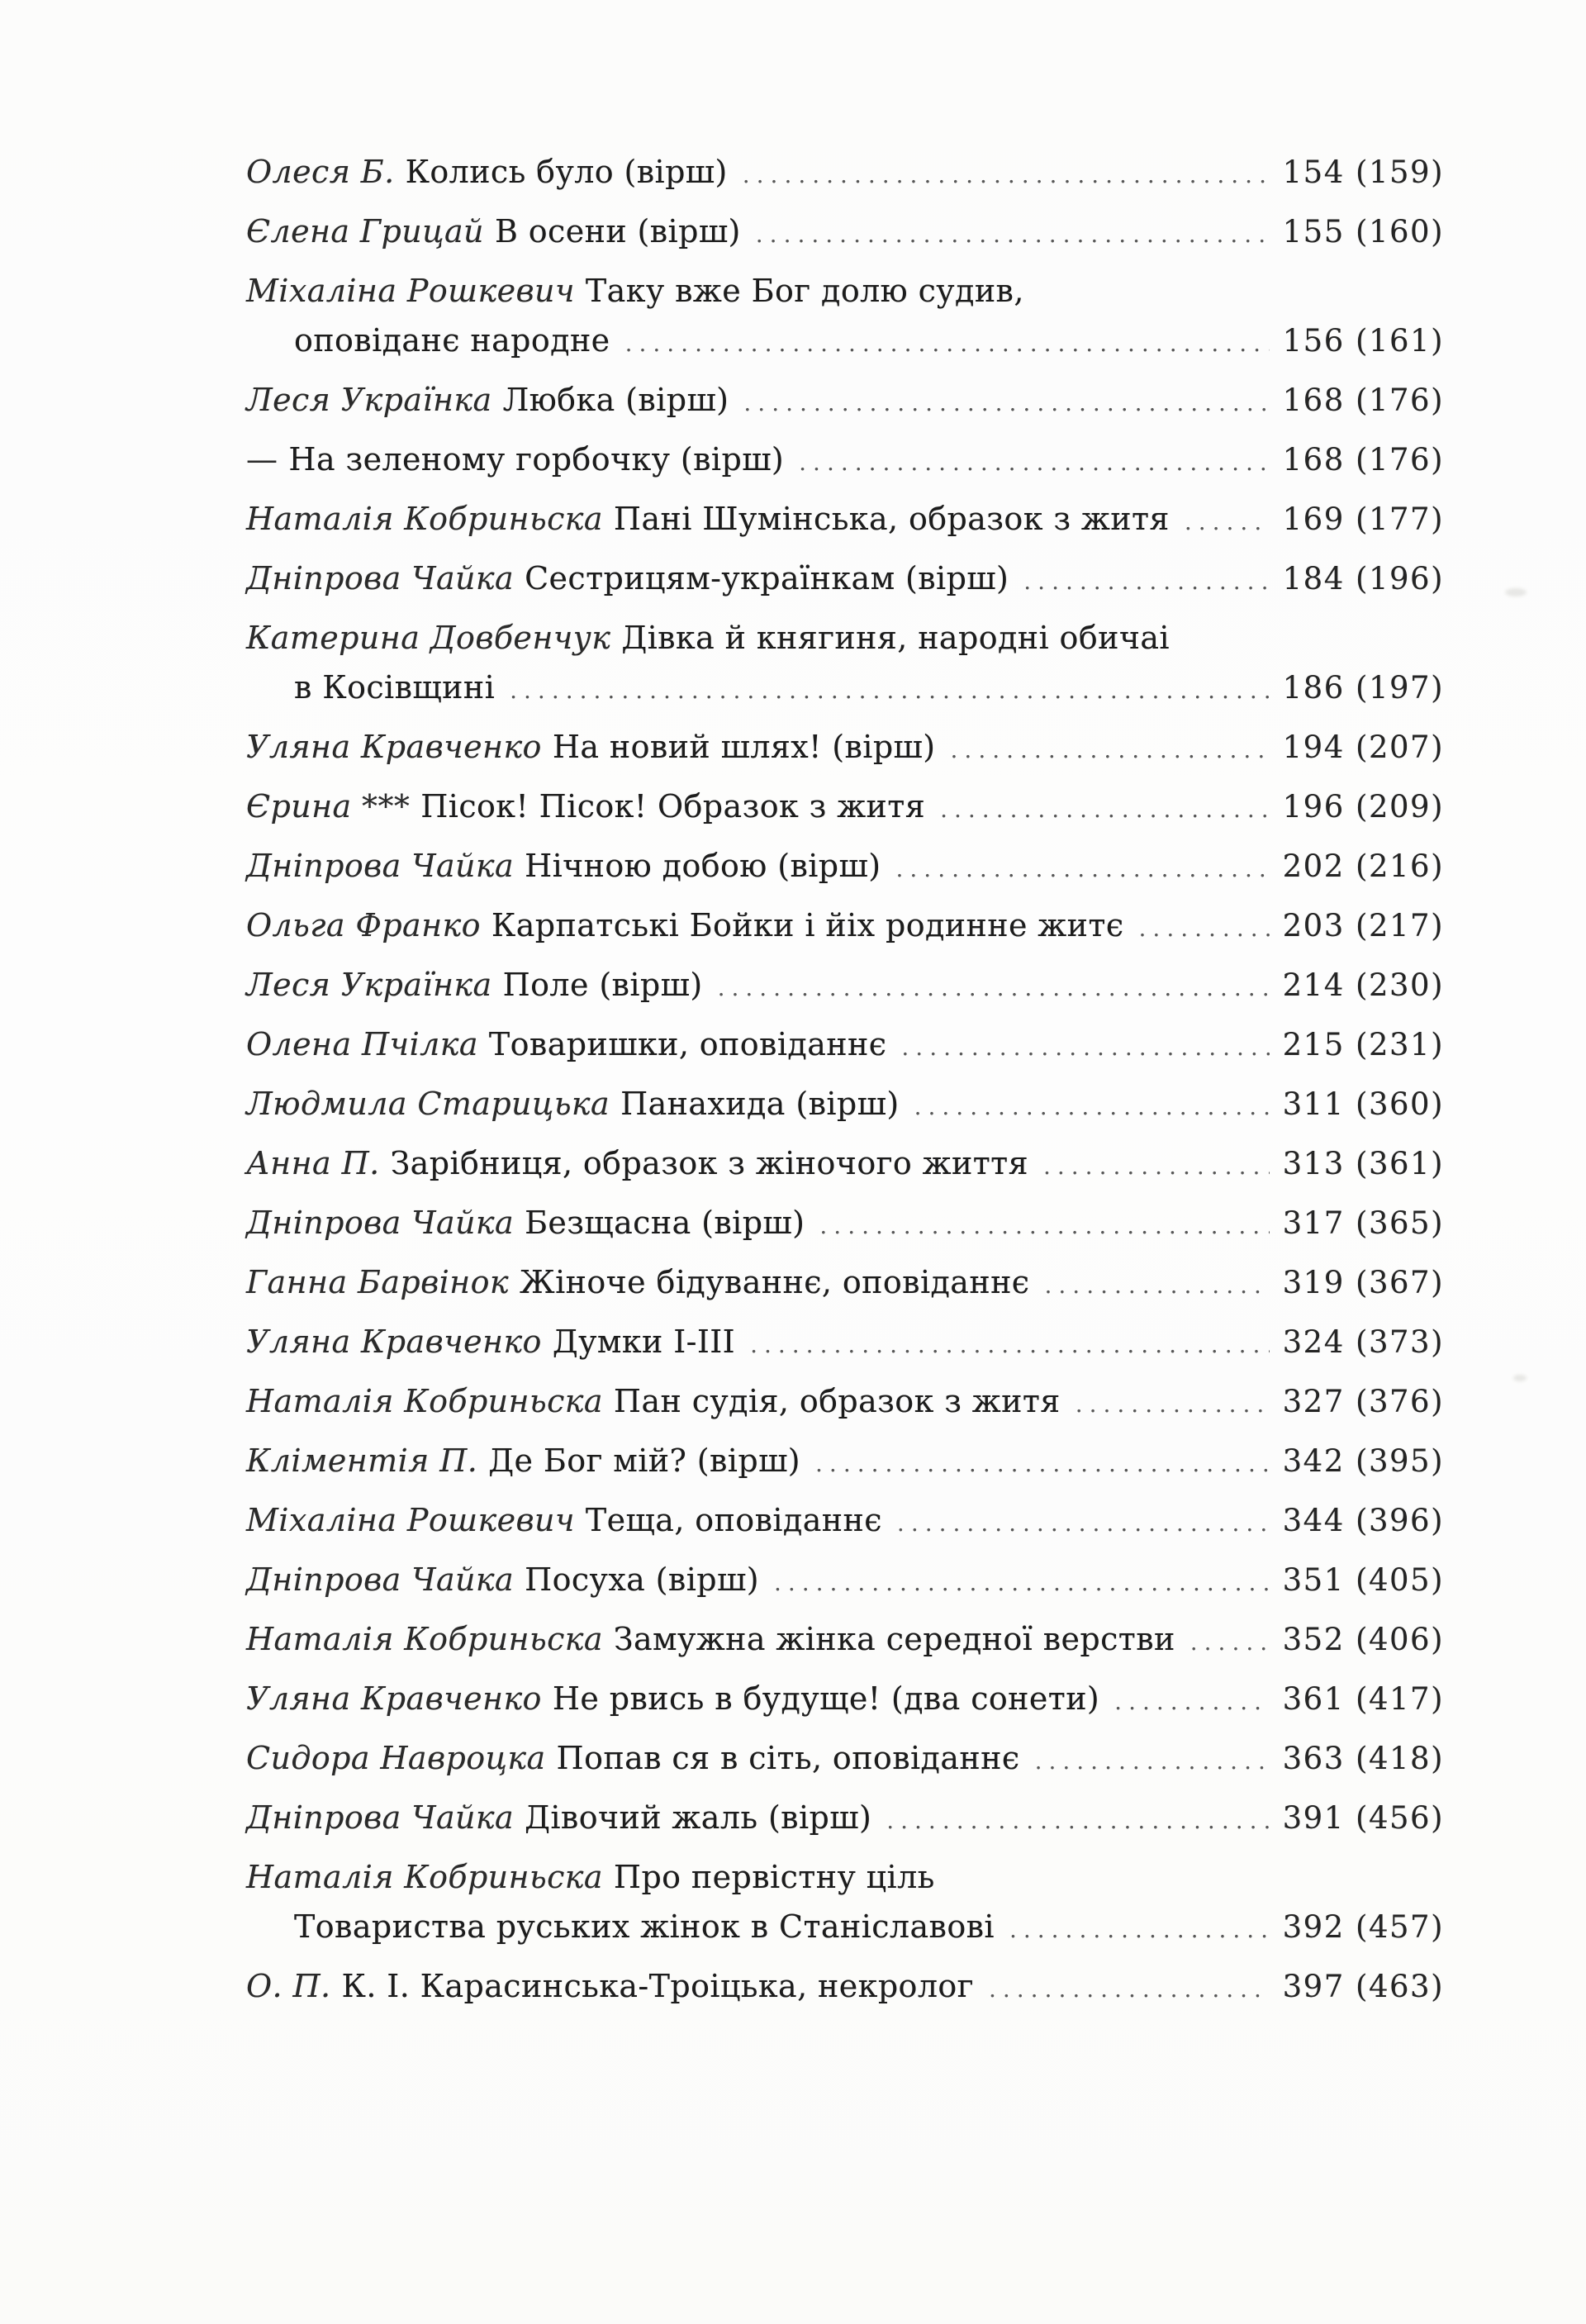 The image size is (1586, 2324). I want to click on entry-title: Де Бог мій? (вірш), so click(644, 1461).